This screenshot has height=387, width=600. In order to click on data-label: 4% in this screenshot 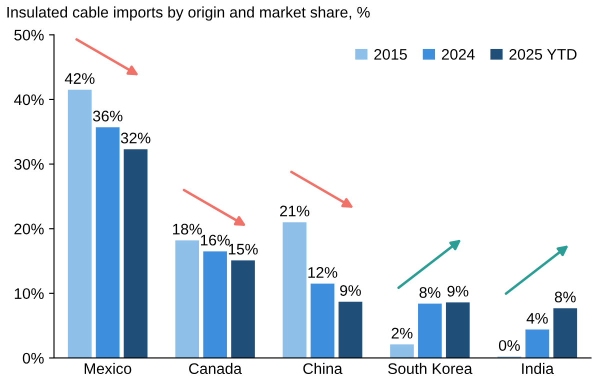, I will do `click(537, 318)`.